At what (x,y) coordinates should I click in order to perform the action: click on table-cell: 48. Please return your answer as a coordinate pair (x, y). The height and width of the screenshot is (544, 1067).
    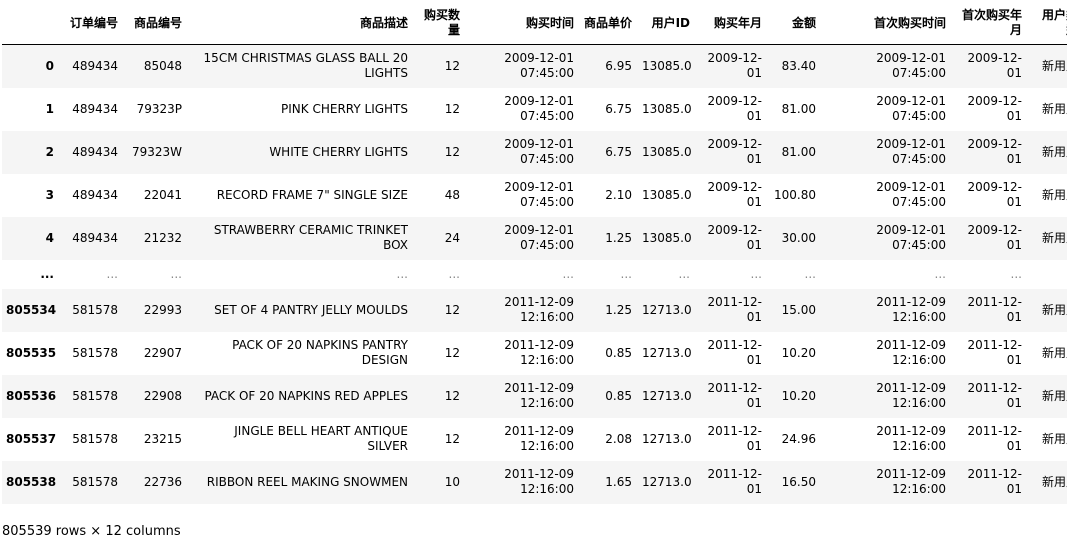
    Looking at the image, I should click on (452, 194).